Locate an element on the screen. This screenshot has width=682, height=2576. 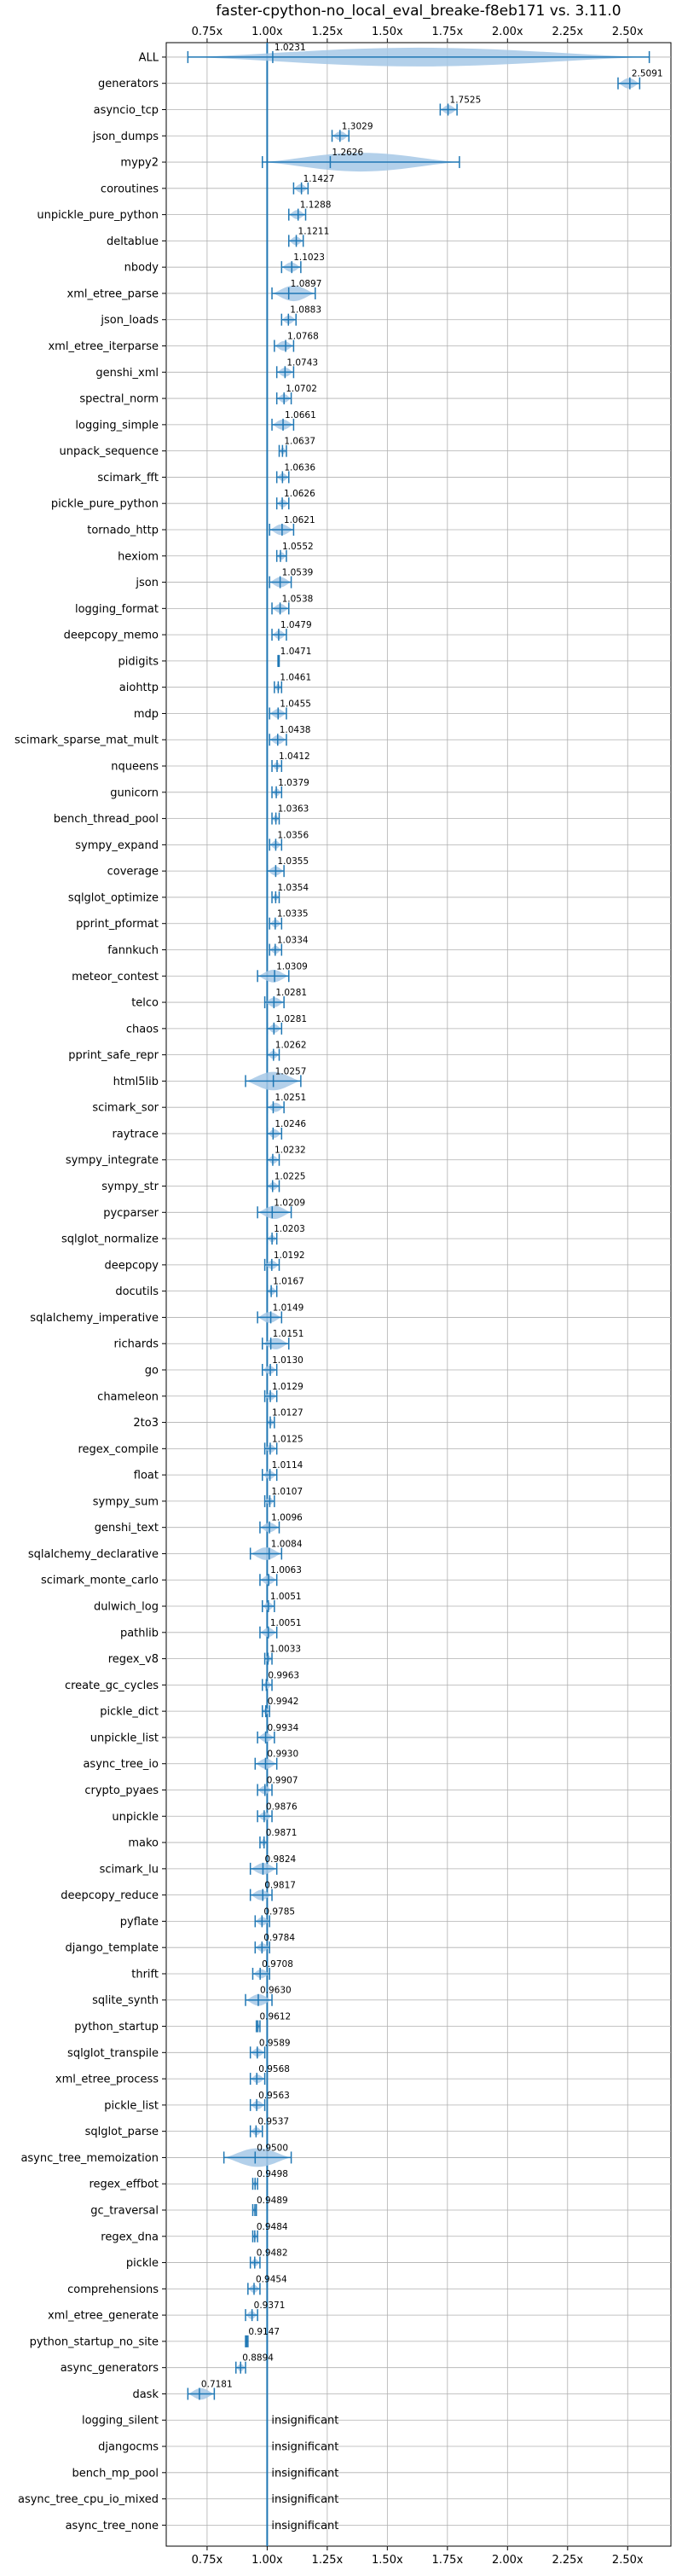
x-tick-label-bottom: 1.50x is located at coordinates (388, 2560).